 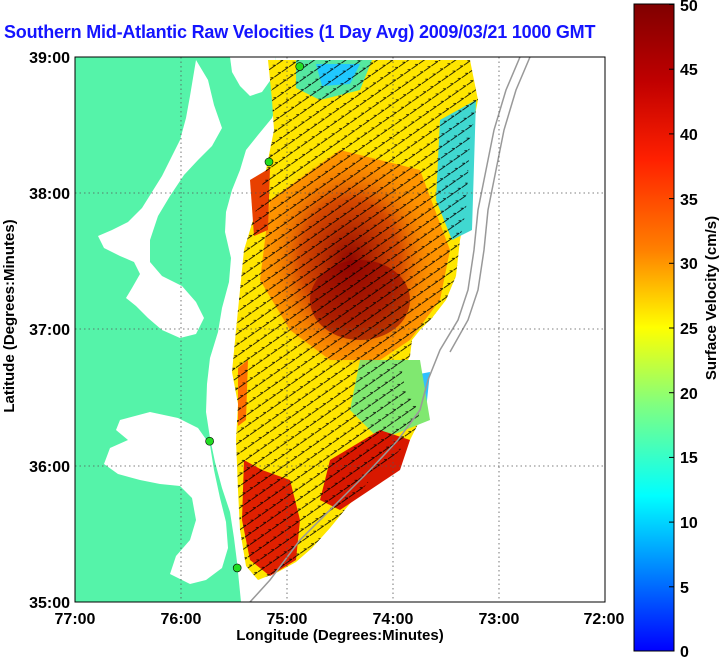 What do you see at coordinates (689, 329) in the screenshot?
I see `colorbar-tick-label: 25` at bounding box center [689, 329].